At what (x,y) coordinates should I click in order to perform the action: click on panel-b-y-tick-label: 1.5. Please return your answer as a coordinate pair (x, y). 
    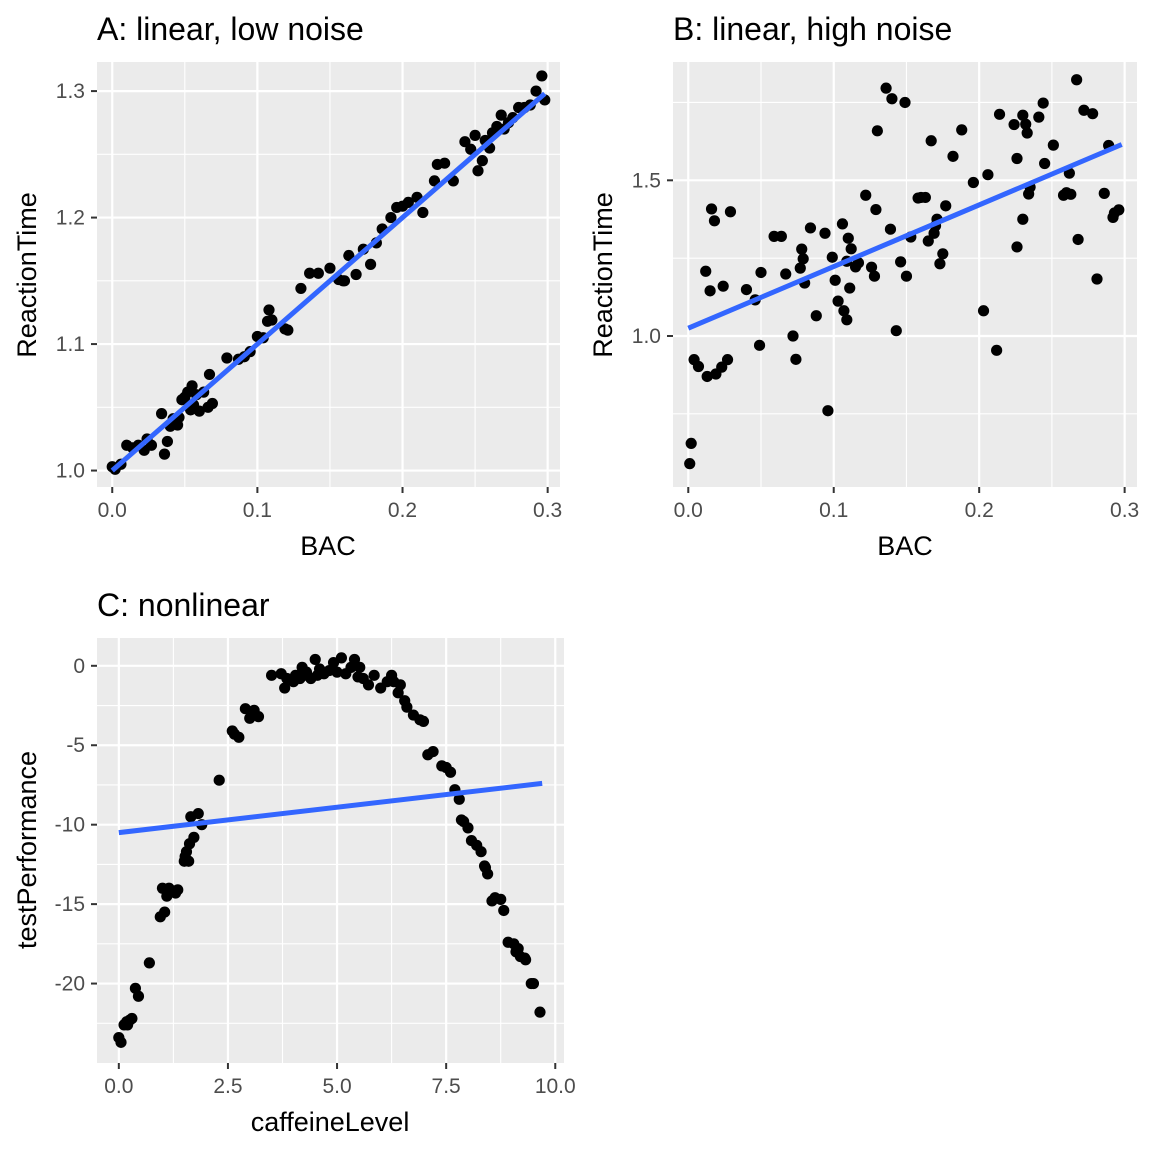
    Looking at the image, I should click on (646, 180).